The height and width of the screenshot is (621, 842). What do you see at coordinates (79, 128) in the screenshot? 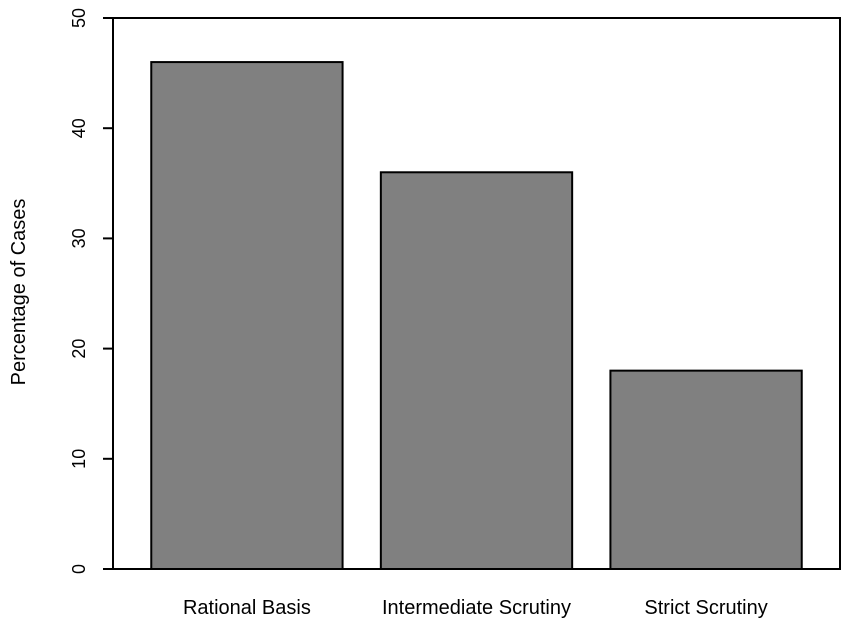
I see `y-tick-label: 40` at bounding box center [79, 128].